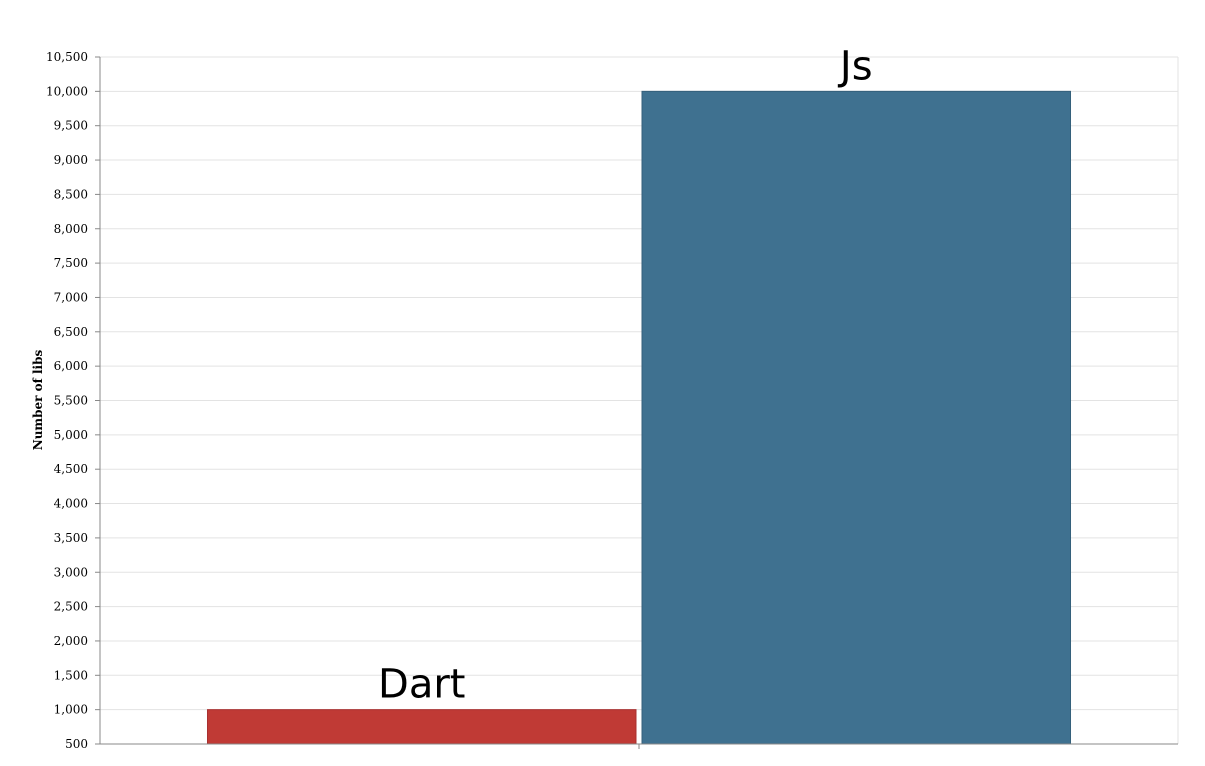 The height and width of the screenshot is (766, 1205). I want to click on y-tick-label: 6,000, so click(71, 366).